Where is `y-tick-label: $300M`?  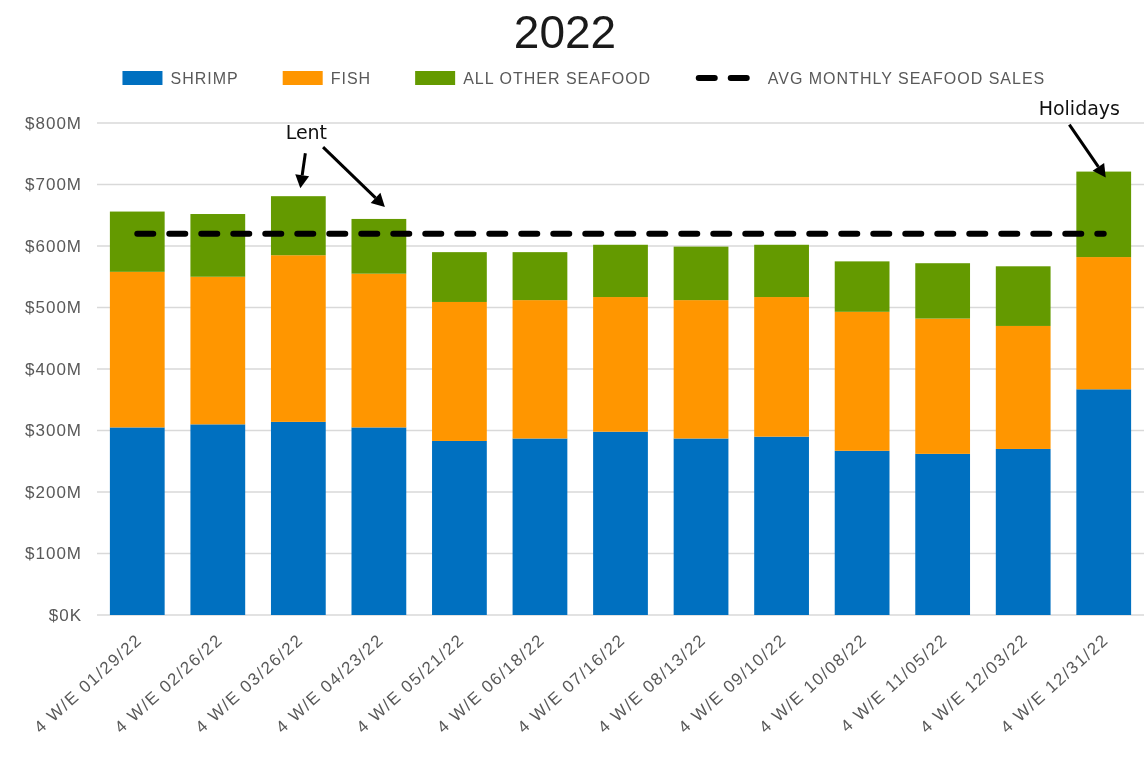
y-tick-label: $300M is located at coordinates (53, 431).